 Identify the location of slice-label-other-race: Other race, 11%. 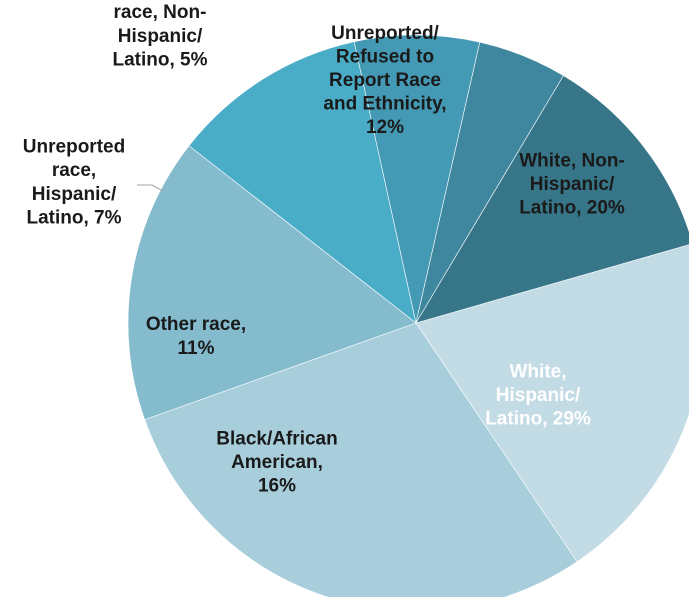
(196, 336).